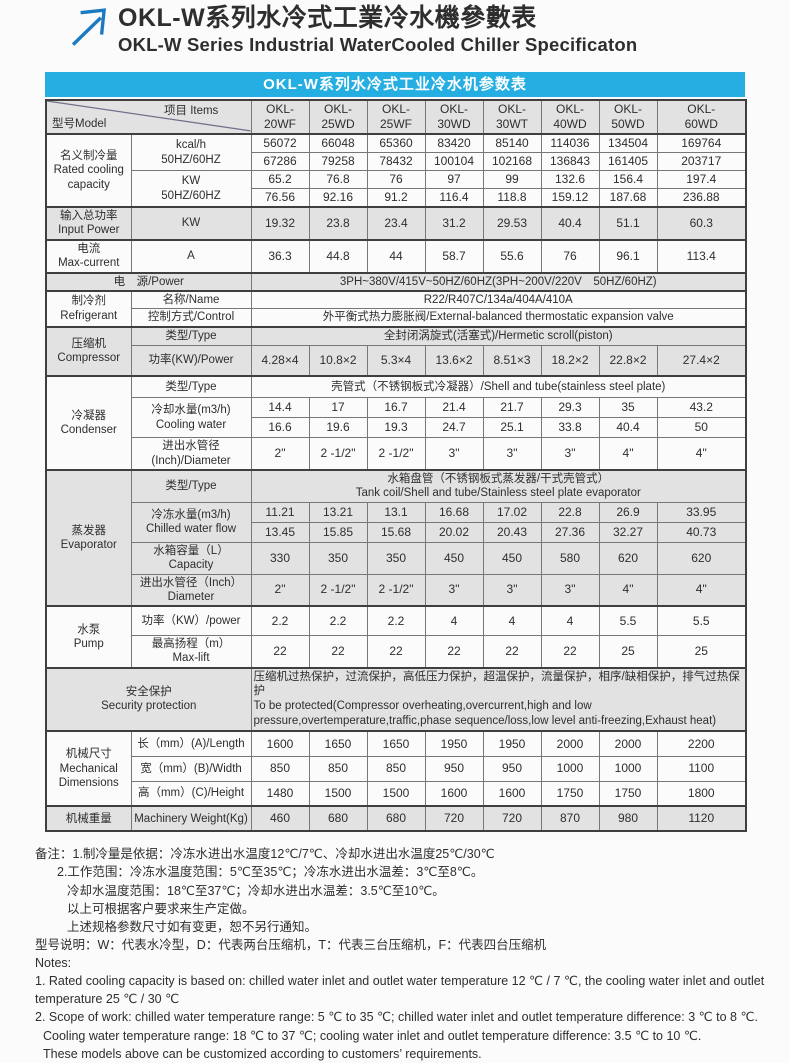 The height and width of the screenshot is (1063, 790). I want to click on value-cell: 169764, so click(701, 143).